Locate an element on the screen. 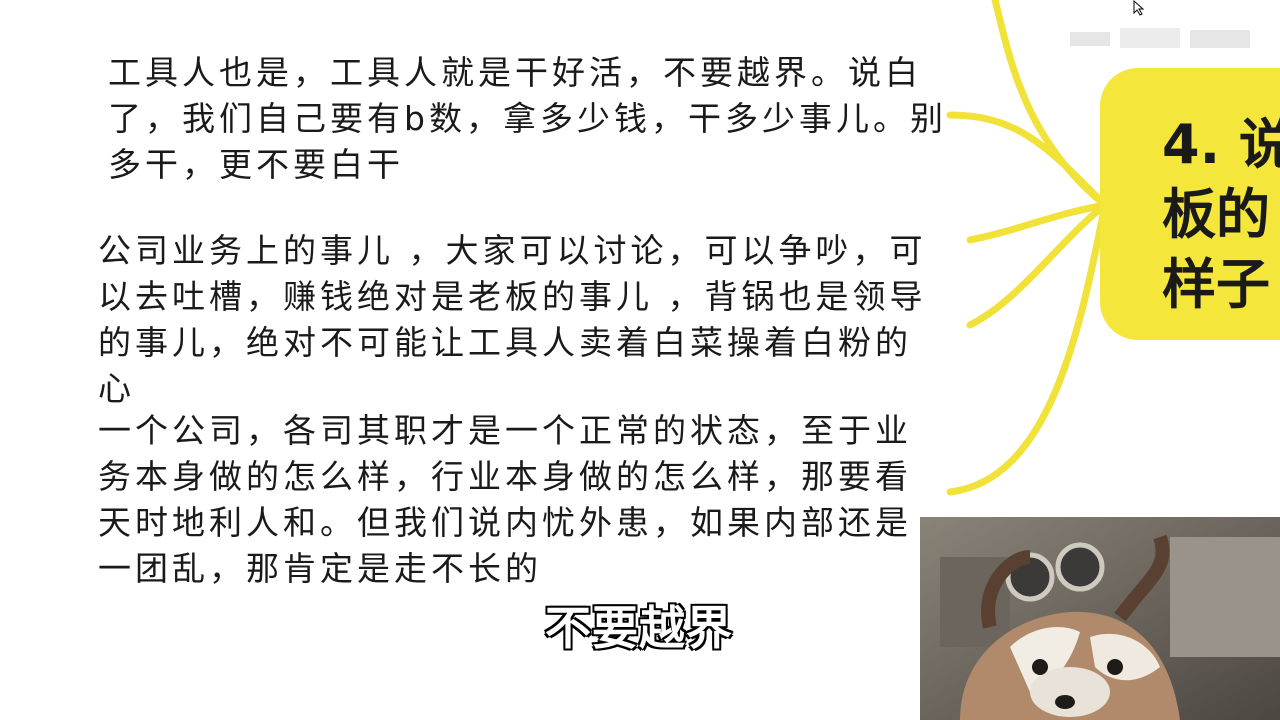 The image size is (1280, 720). mindmap-topic-label: 4. 说 板的 样子 is located at coordinates (1221, 214).